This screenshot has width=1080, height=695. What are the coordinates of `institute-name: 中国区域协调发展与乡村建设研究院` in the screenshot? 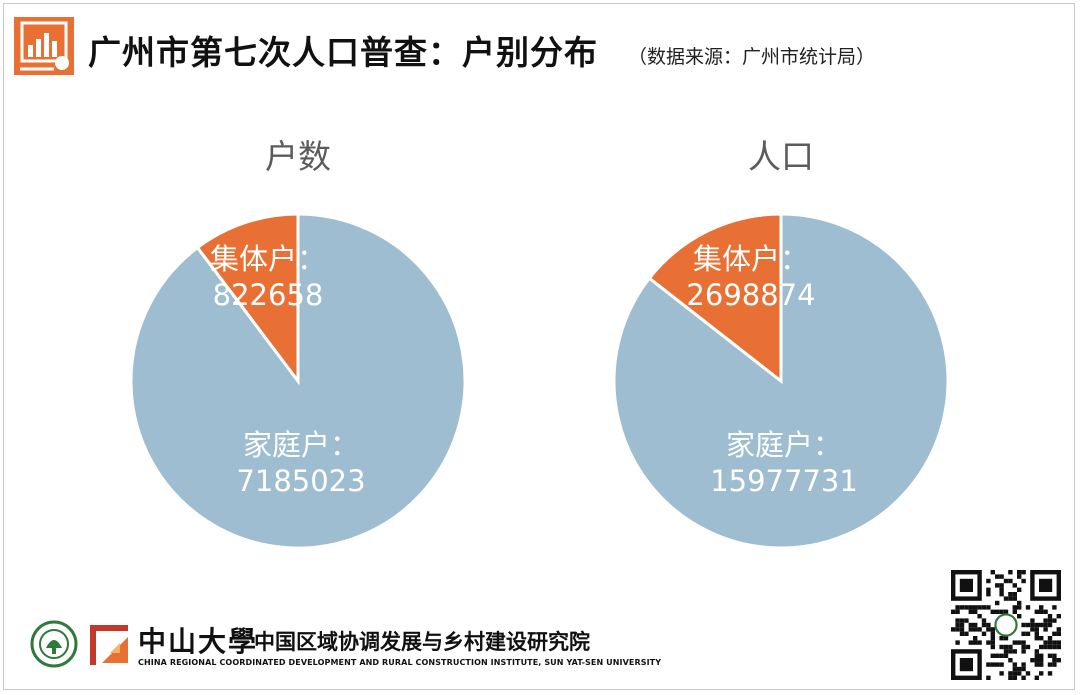 It's located at (422, 642).